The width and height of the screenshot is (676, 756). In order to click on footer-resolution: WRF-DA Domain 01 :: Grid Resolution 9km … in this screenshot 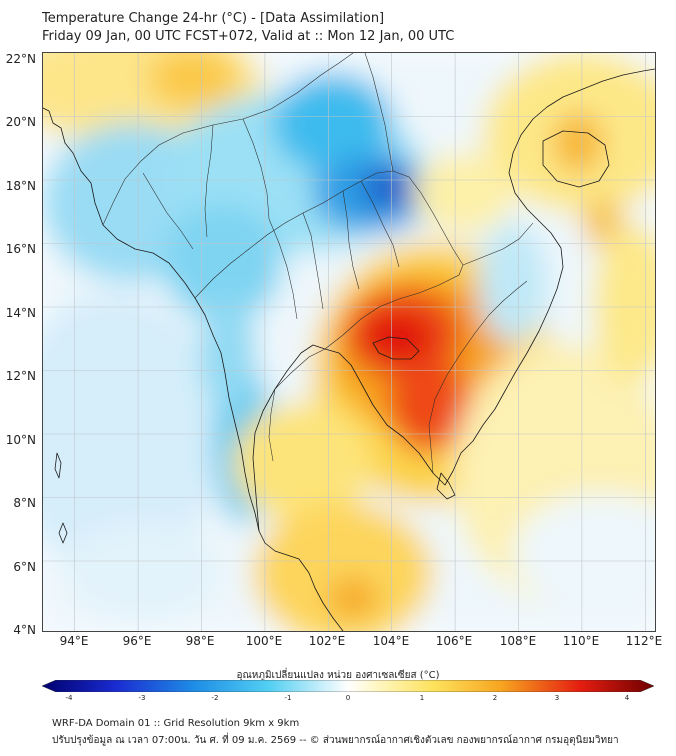, I will do `click(176, 723)`.